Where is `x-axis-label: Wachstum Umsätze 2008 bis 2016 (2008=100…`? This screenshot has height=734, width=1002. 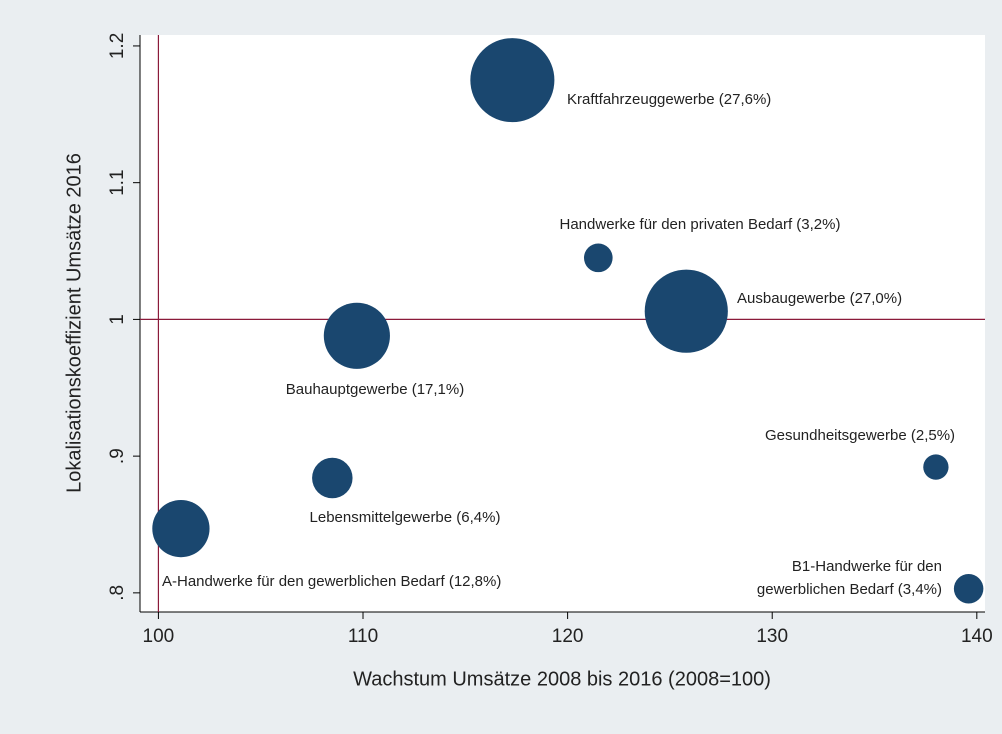
x-axis-label: Wachstum Umsätze 2008 bis 2016 (2008=100… is located at coordinates (562, 679).